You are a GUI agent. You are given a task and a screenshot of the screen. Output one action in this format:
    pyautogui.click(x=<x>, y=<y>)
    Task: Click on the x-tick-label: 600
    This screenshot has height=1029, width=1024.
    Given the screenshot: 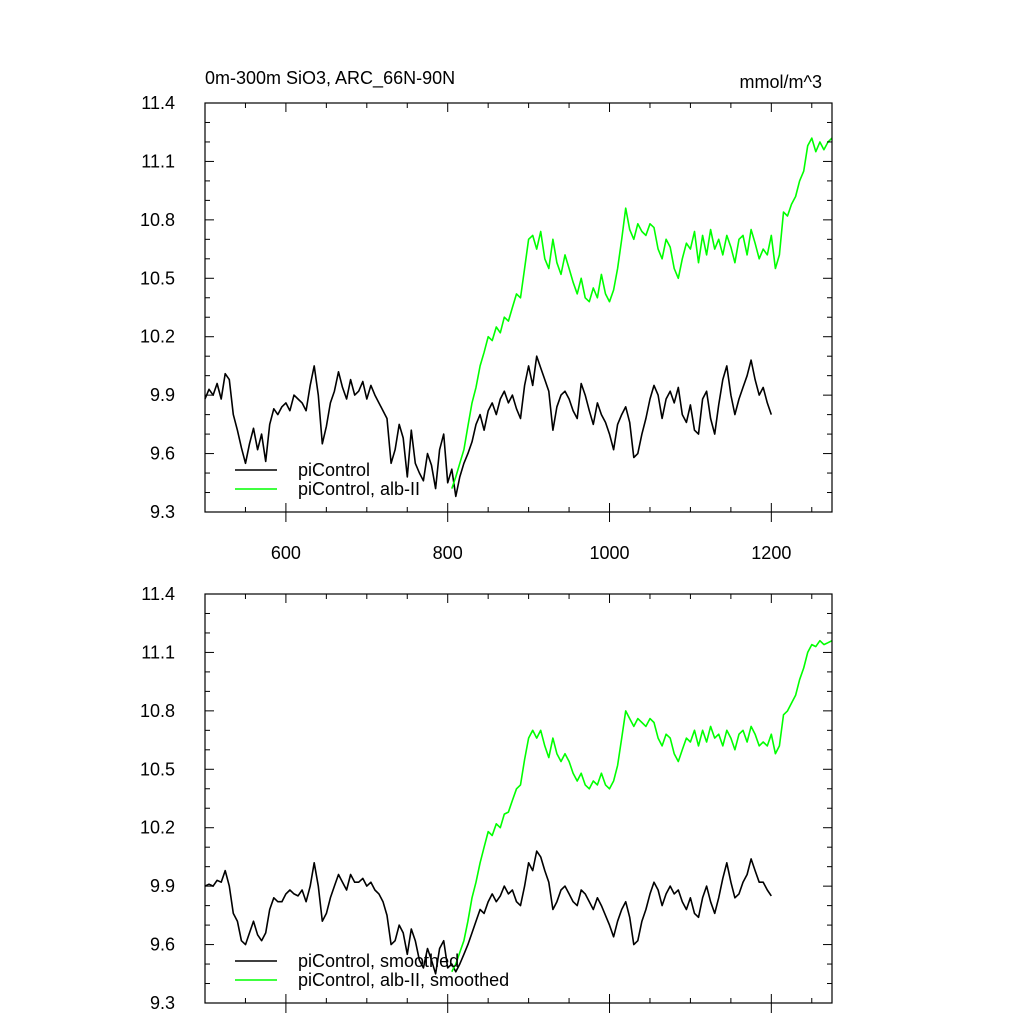 What is the action you would take?
    pyautogui.click(x=286, y=553)
    